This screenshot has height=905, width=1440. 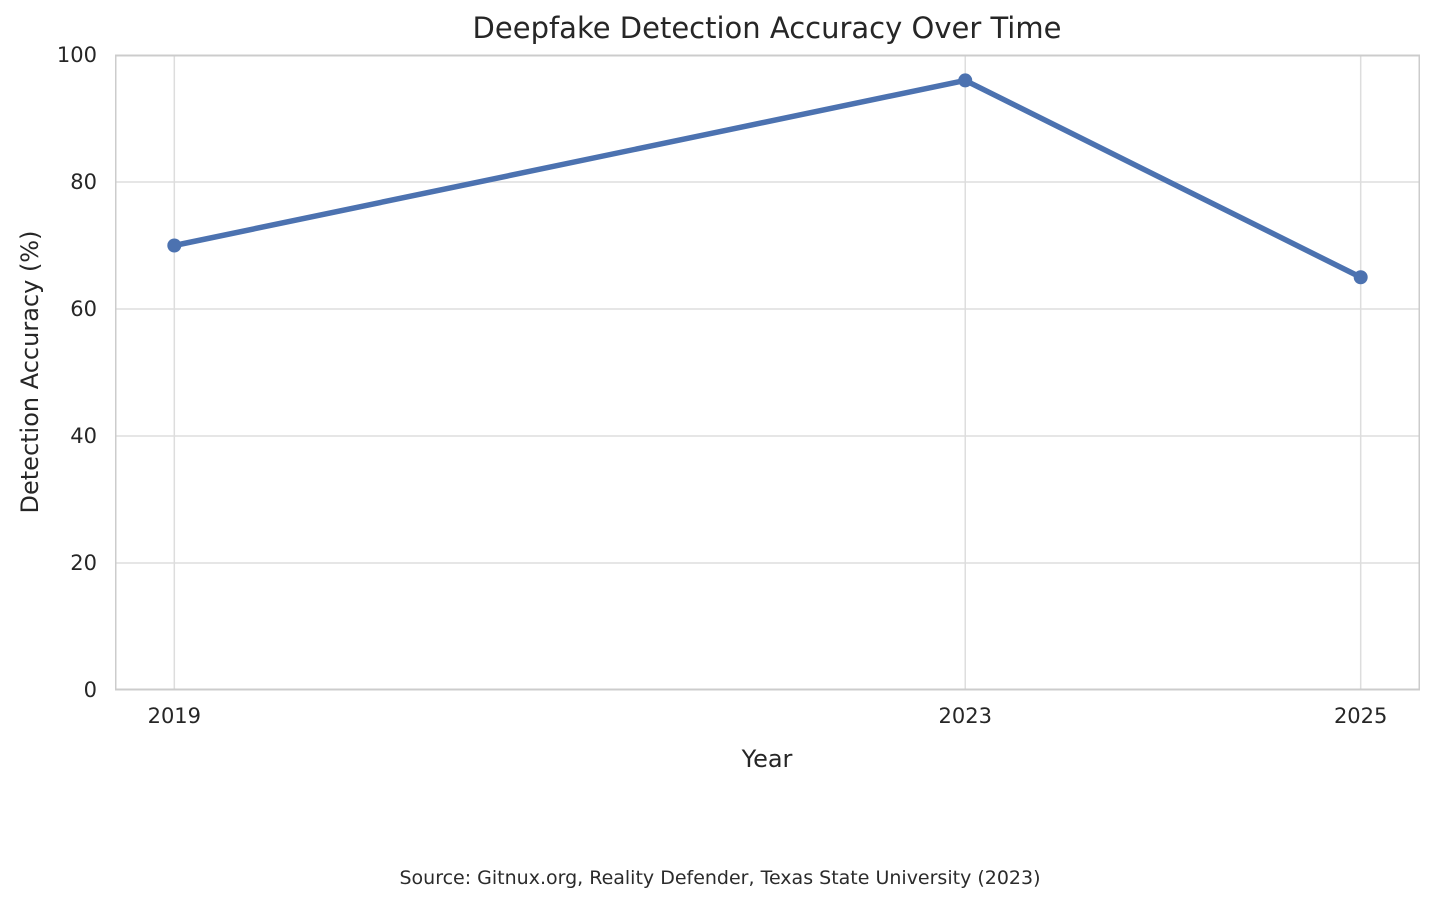 What do you see at coordinates (174, 716) in the screenshot?
I see `x-tick-label: 2019` at bounding box center [174, 716].